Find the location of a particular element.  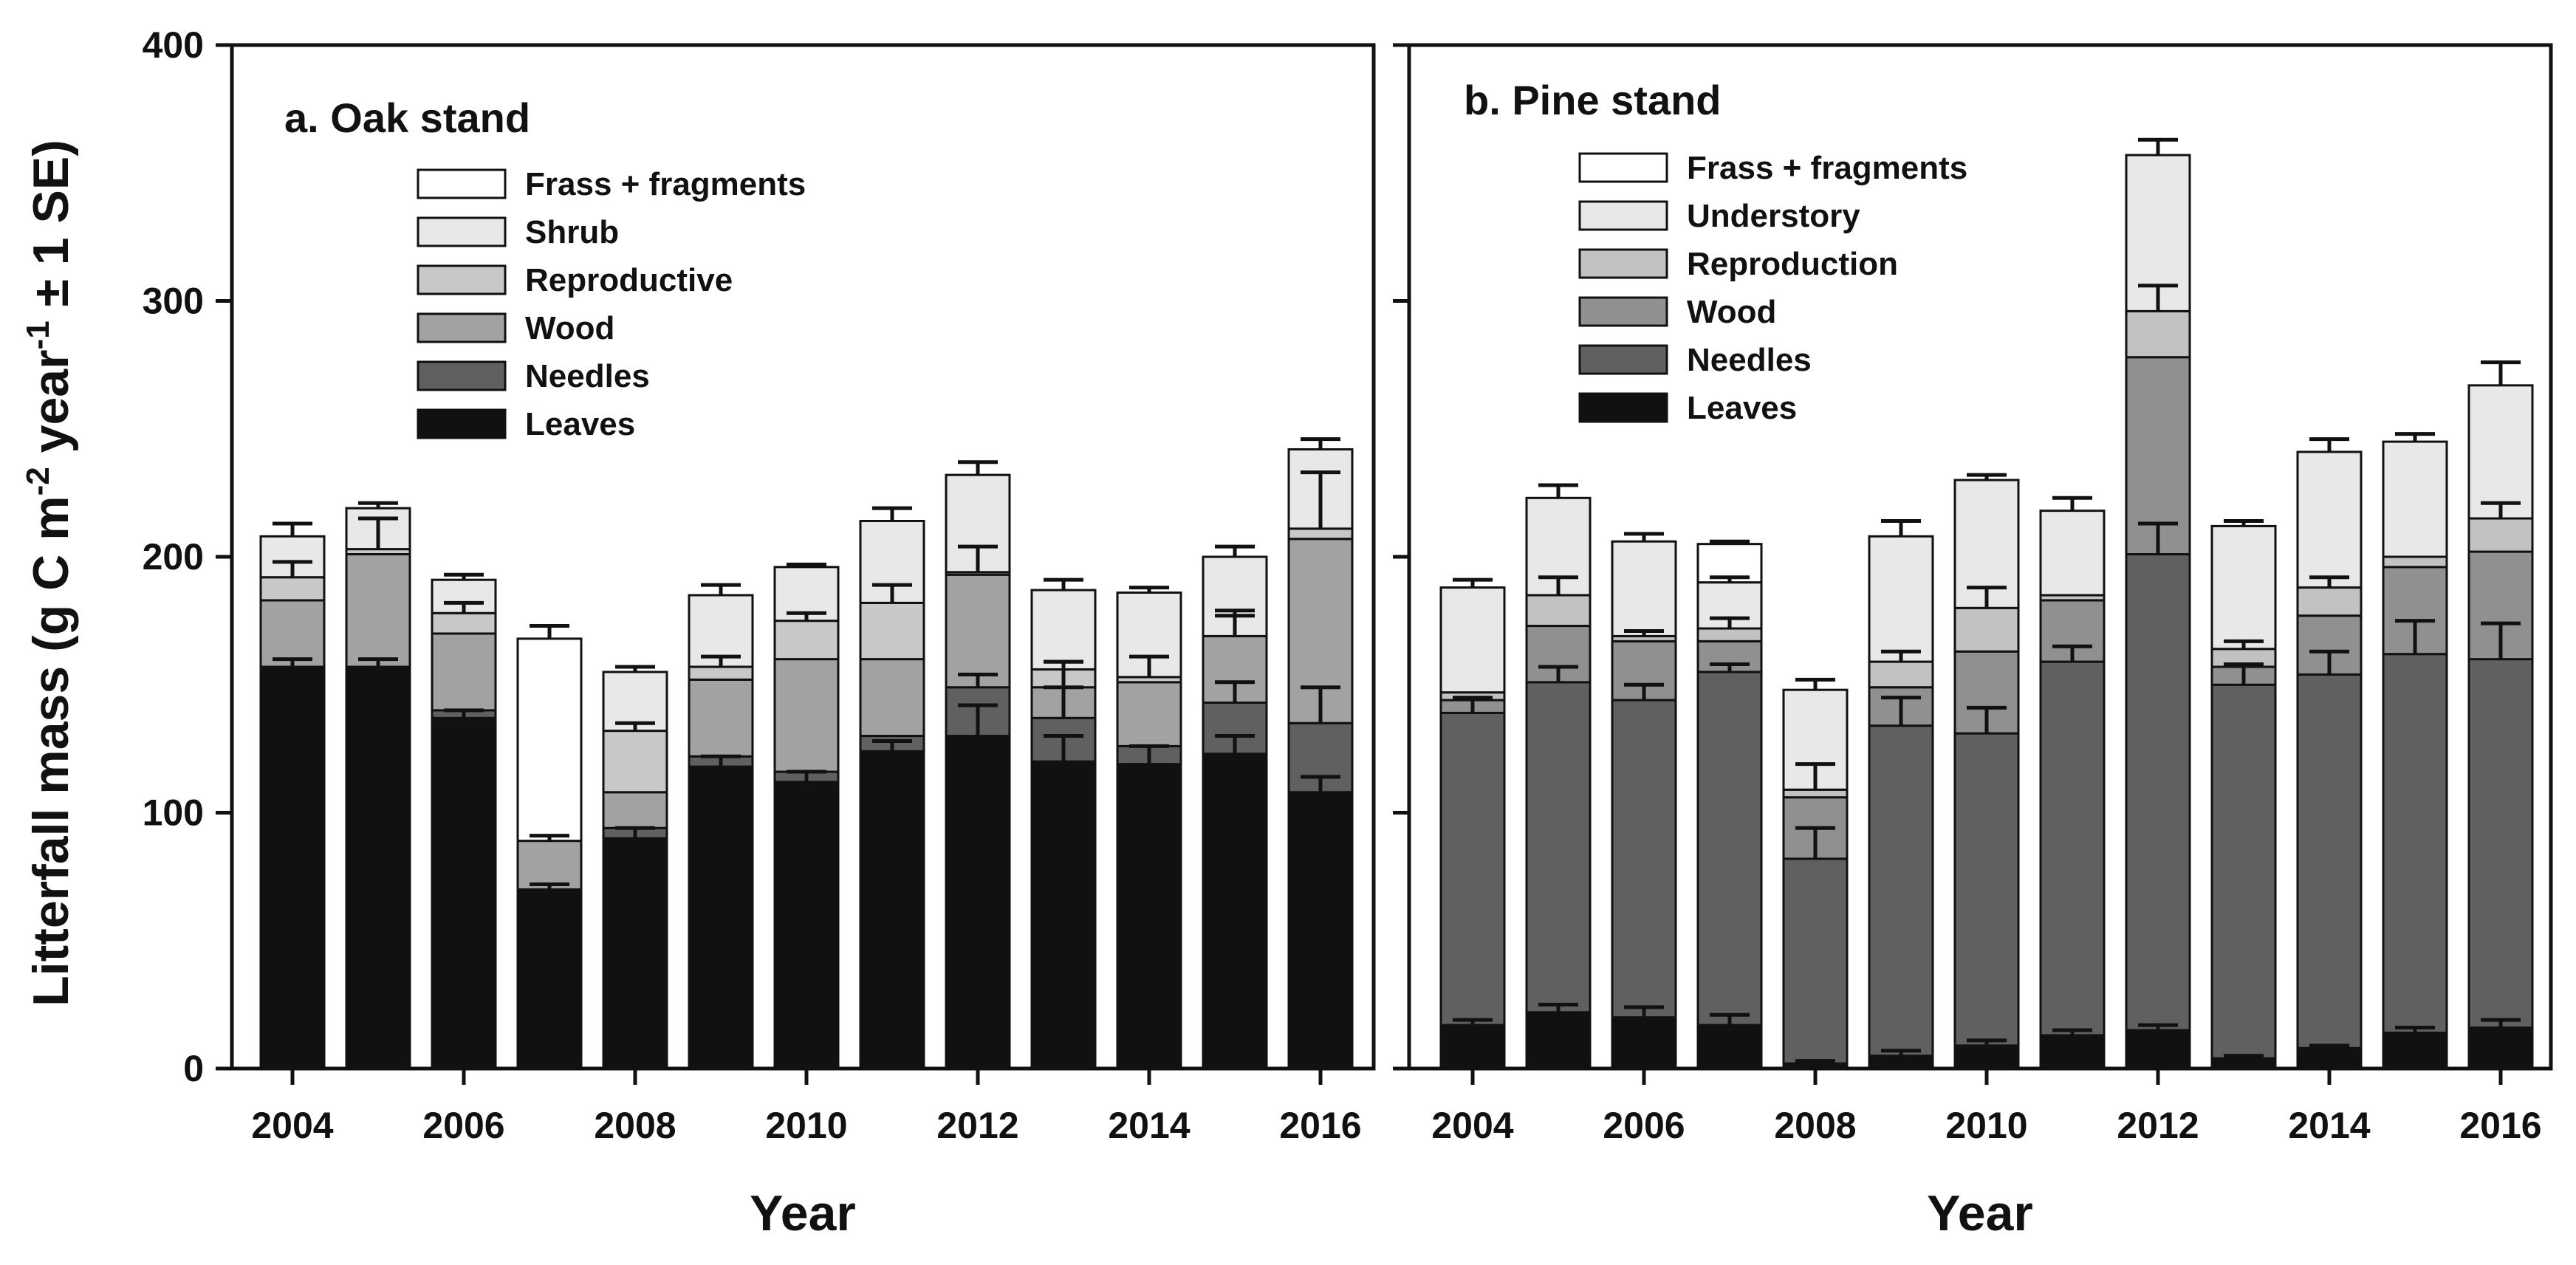

y-tick-label: 0 is located at coordinates (193, 1068).